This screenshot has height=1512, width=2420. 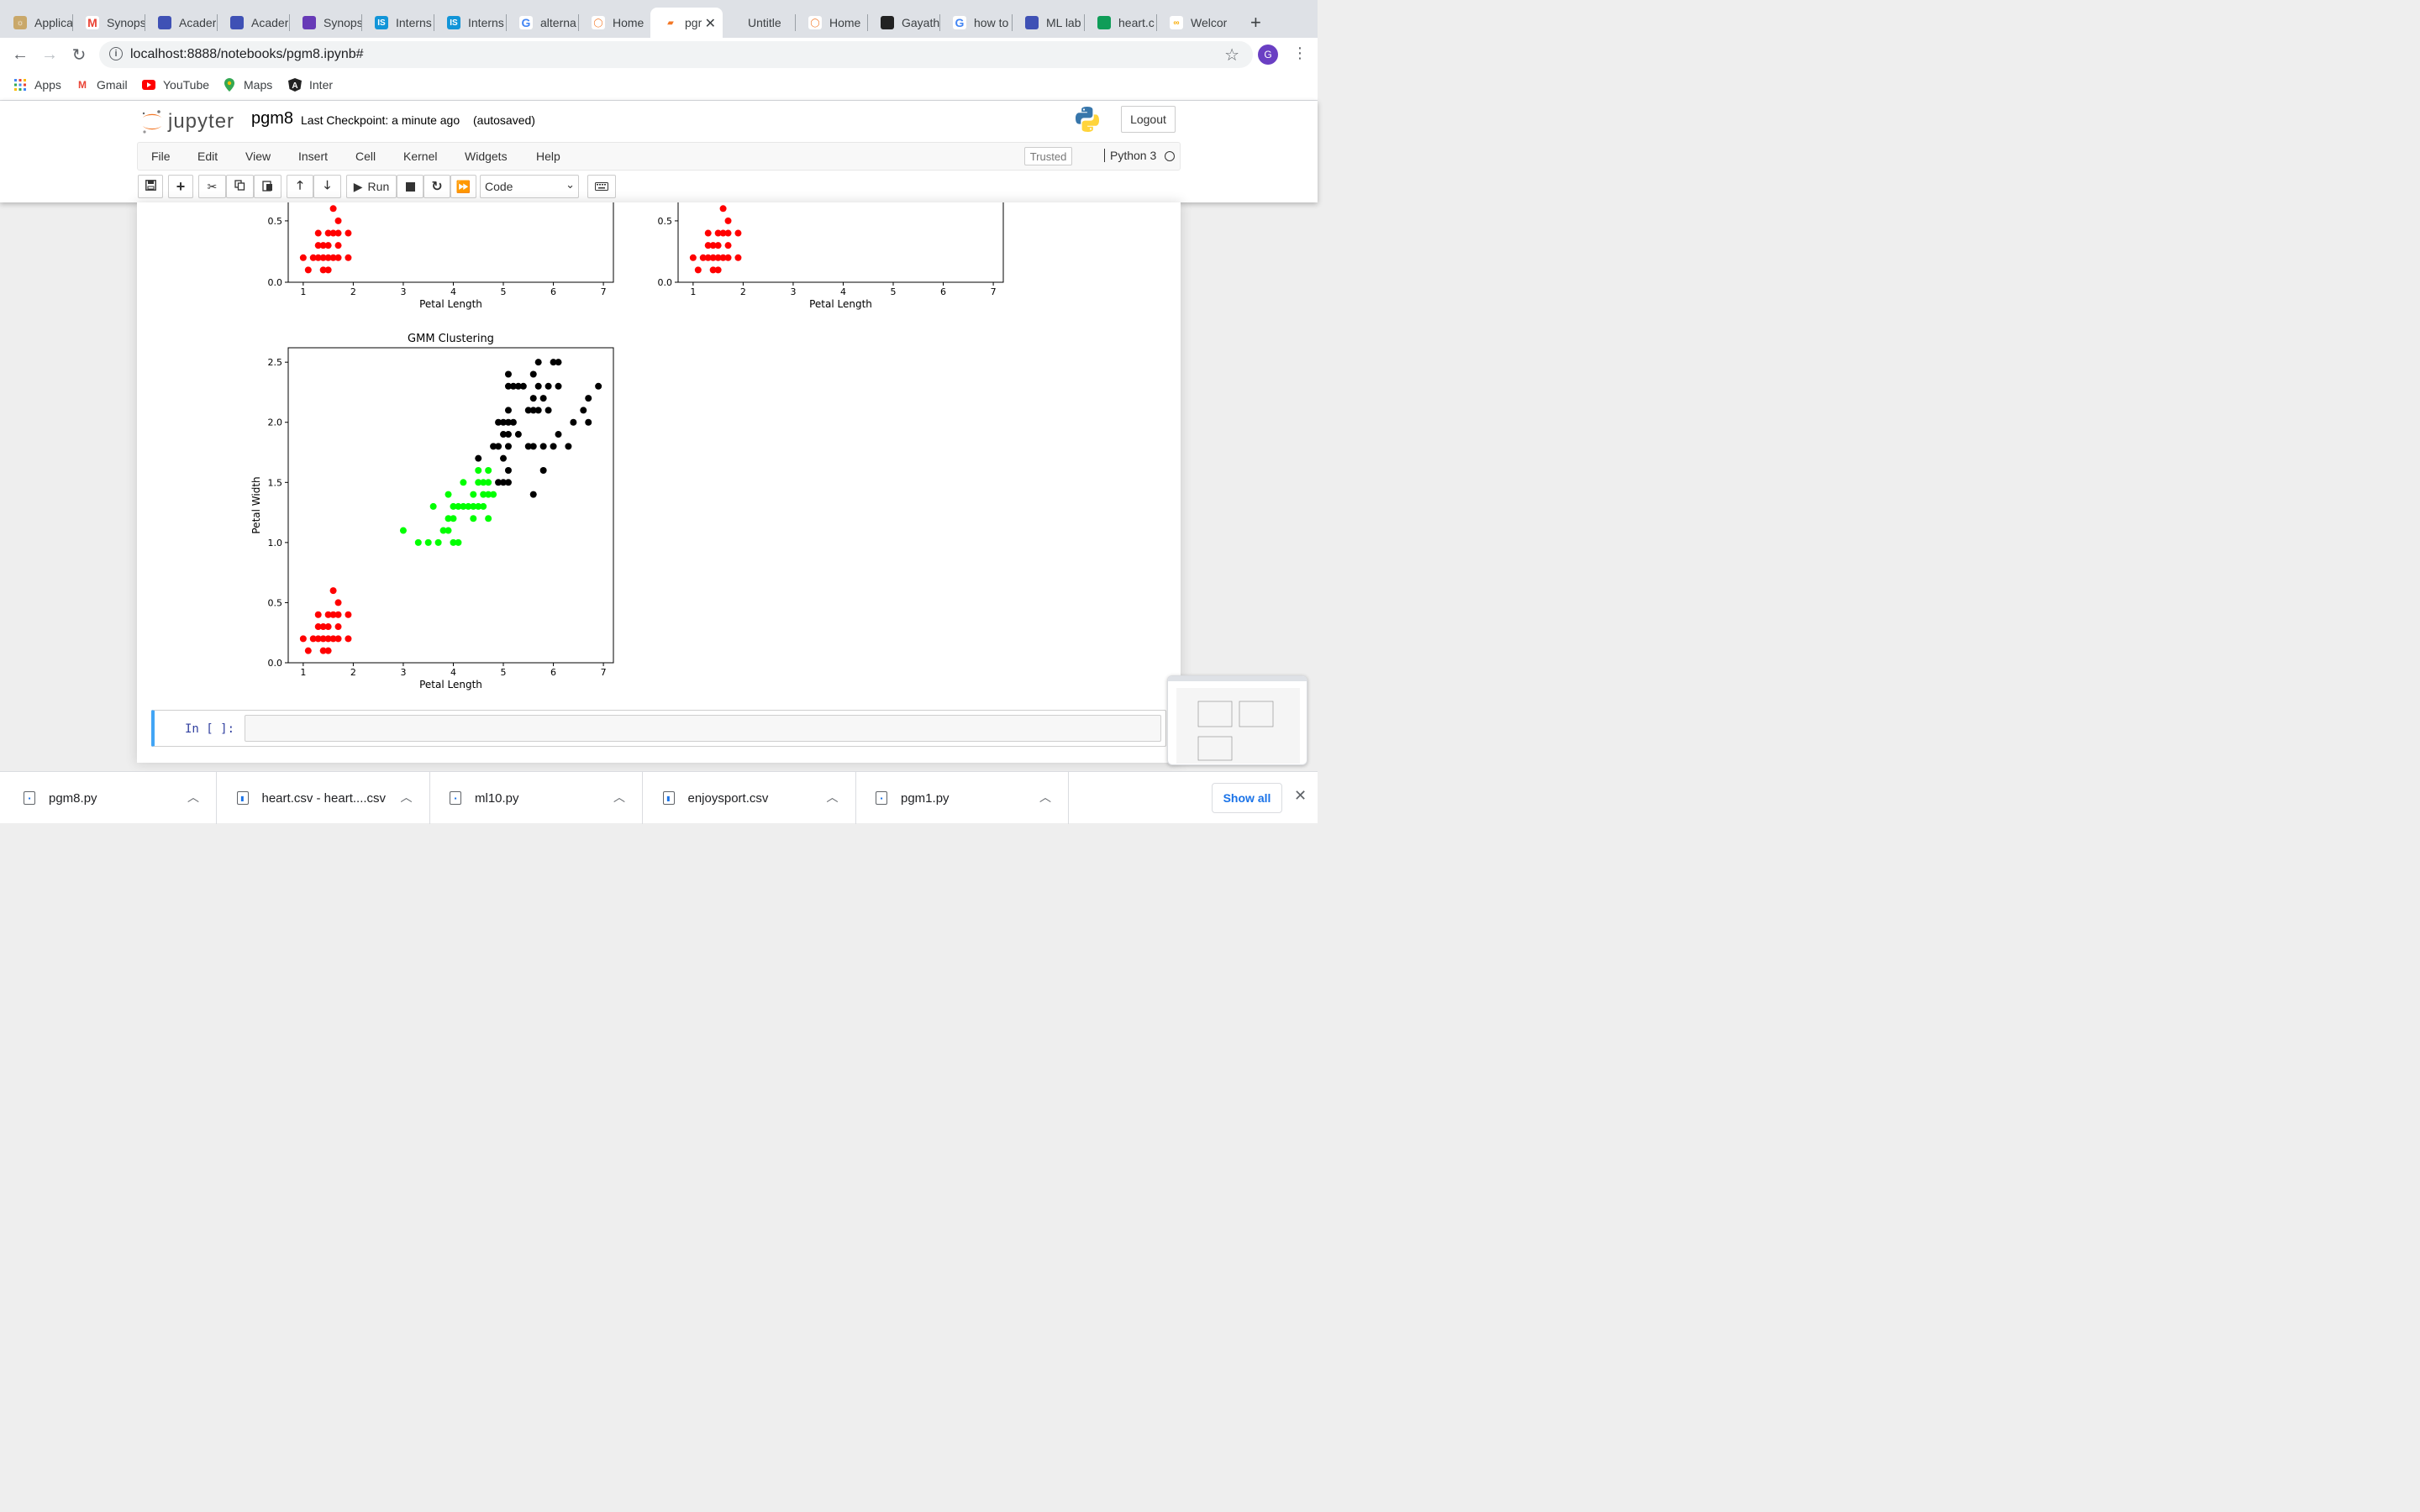 What do you see at coordinates (604, 291) in the screenshot?
I see `x-tick-label: 7` at bounding box center [604, 291].